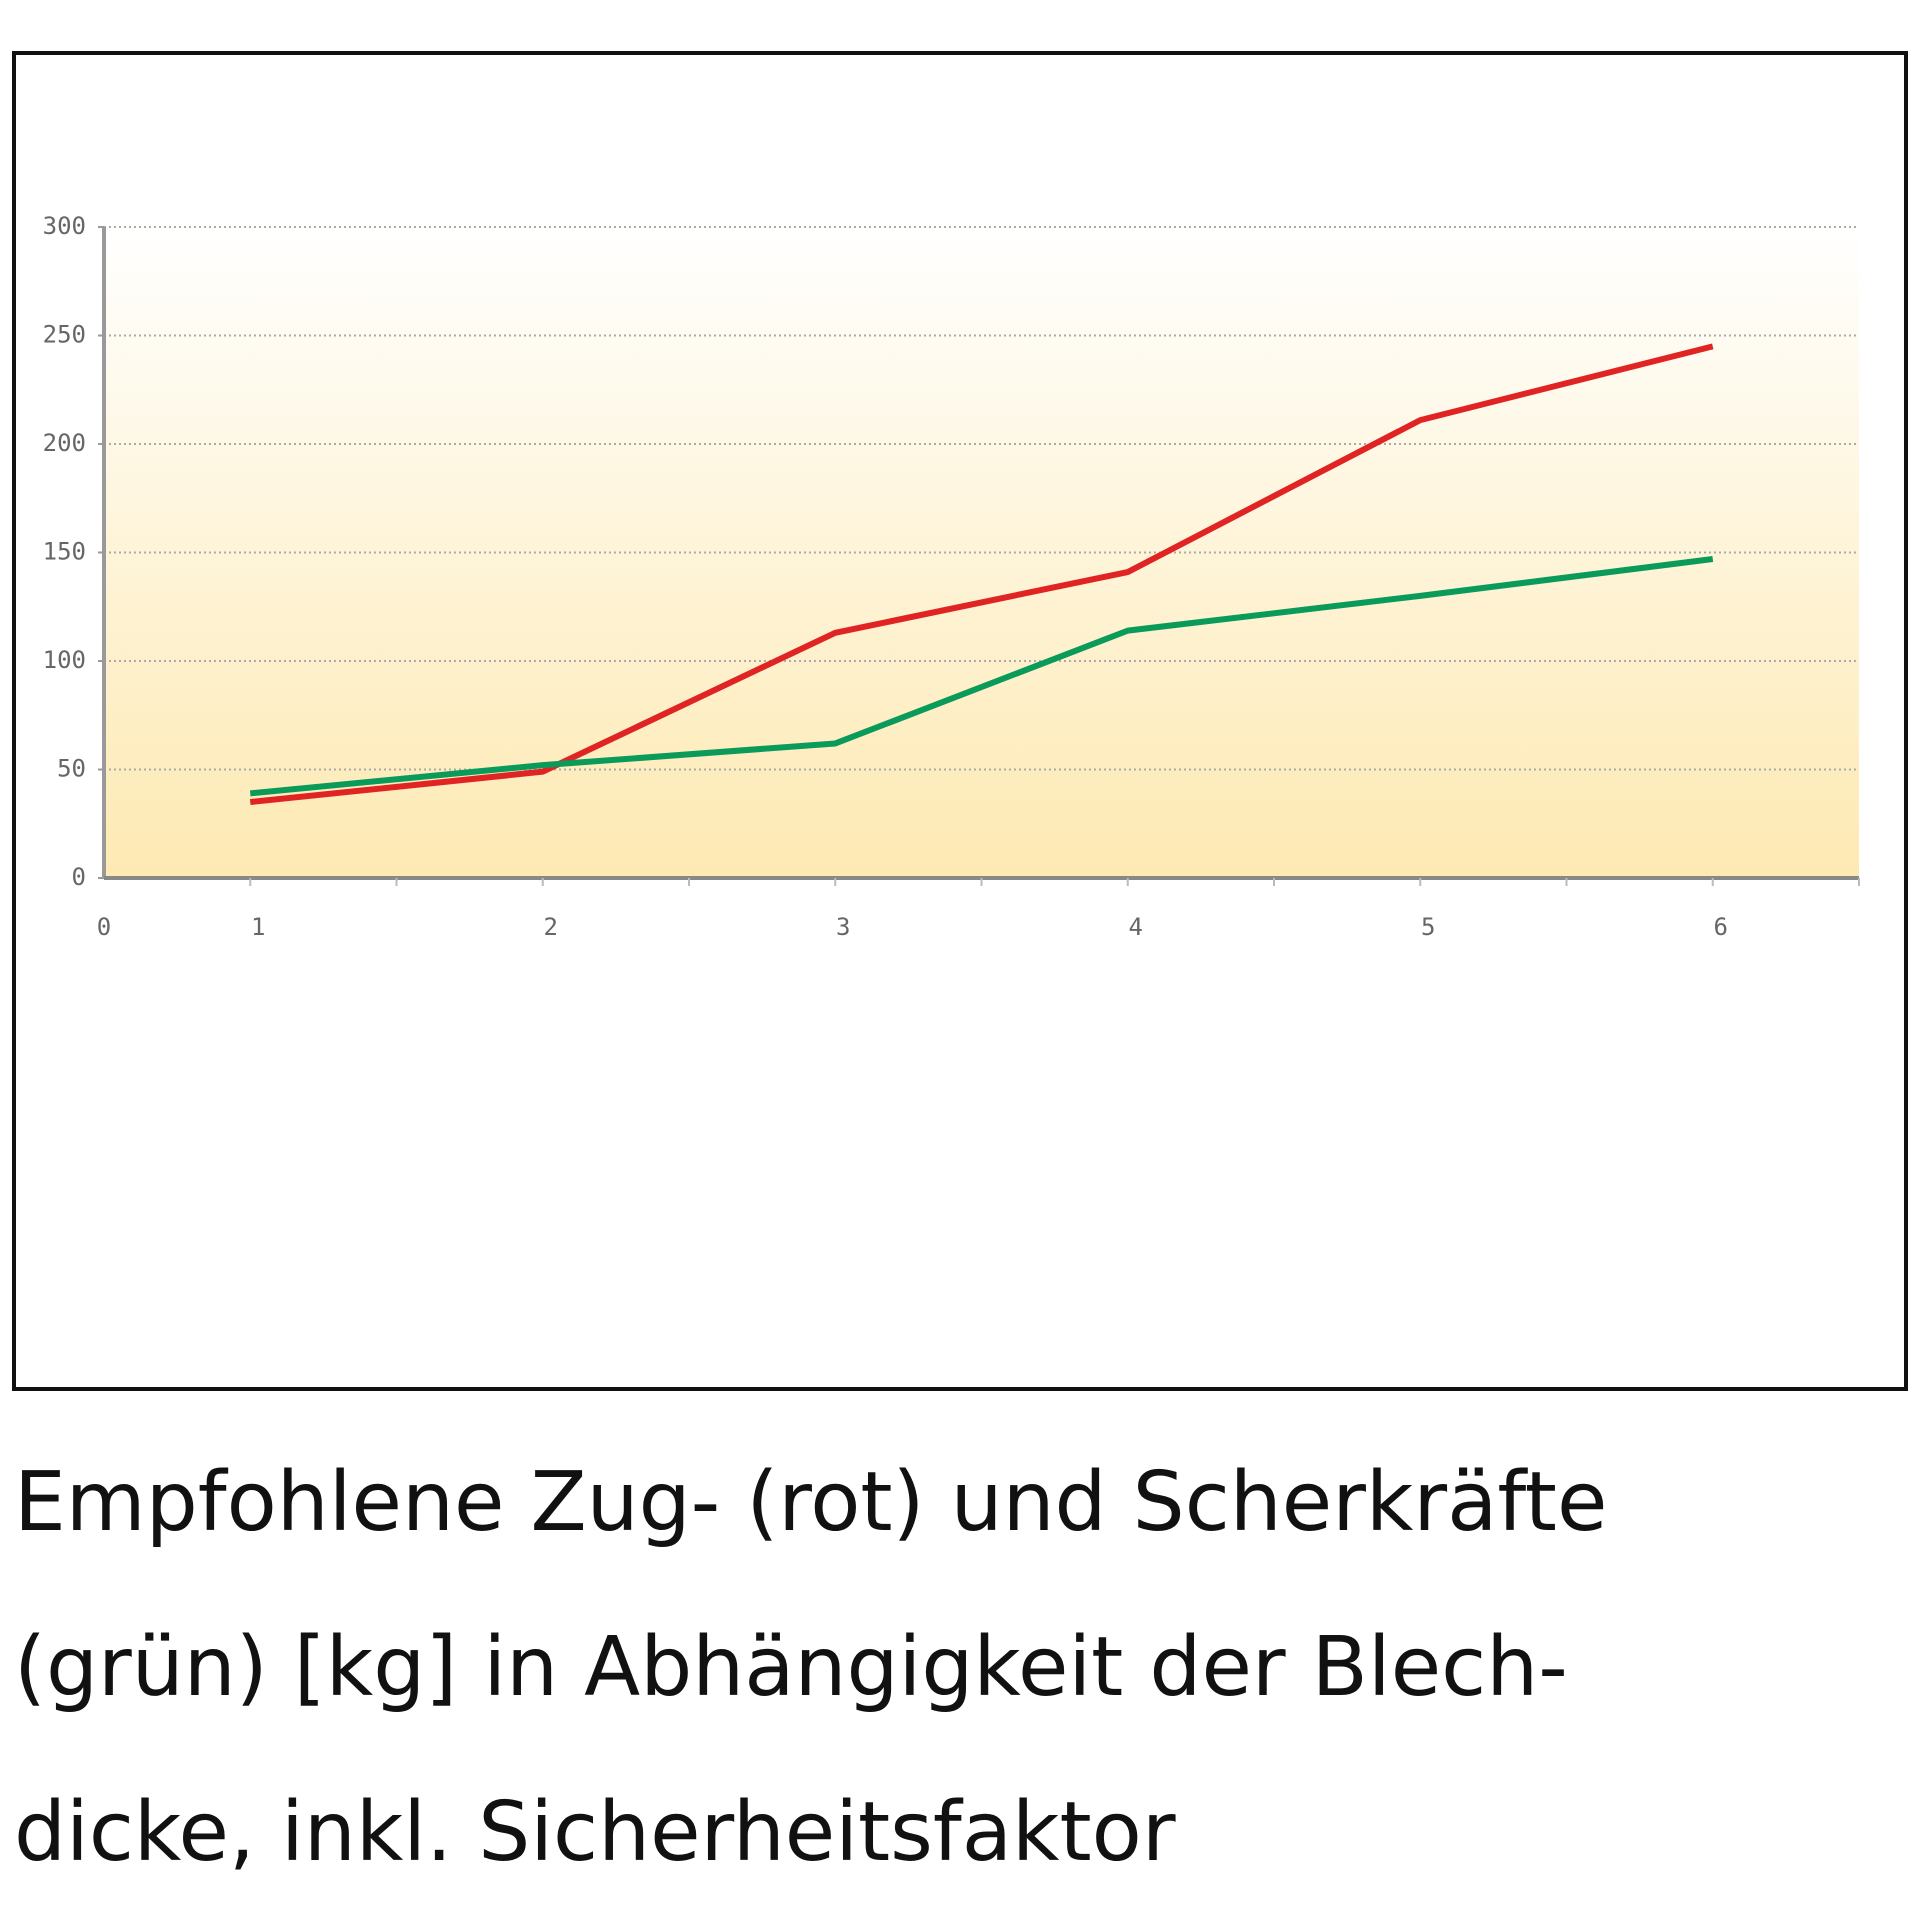 The width and height of the screenshot is (1920, 1920). I want to click on y-tick-label: 300, so click(64, 226).